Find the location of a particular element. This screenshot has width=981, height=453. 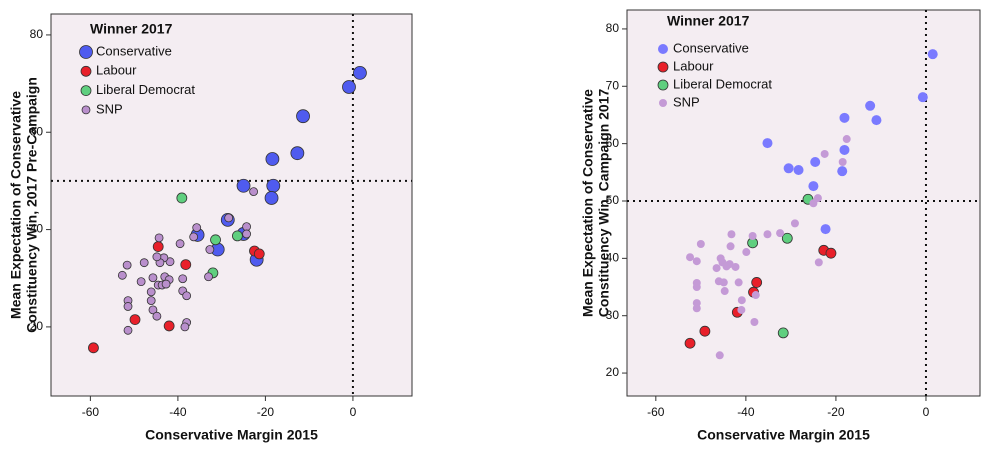

y-tick-label: 30 is located at coordinates (613, 315).